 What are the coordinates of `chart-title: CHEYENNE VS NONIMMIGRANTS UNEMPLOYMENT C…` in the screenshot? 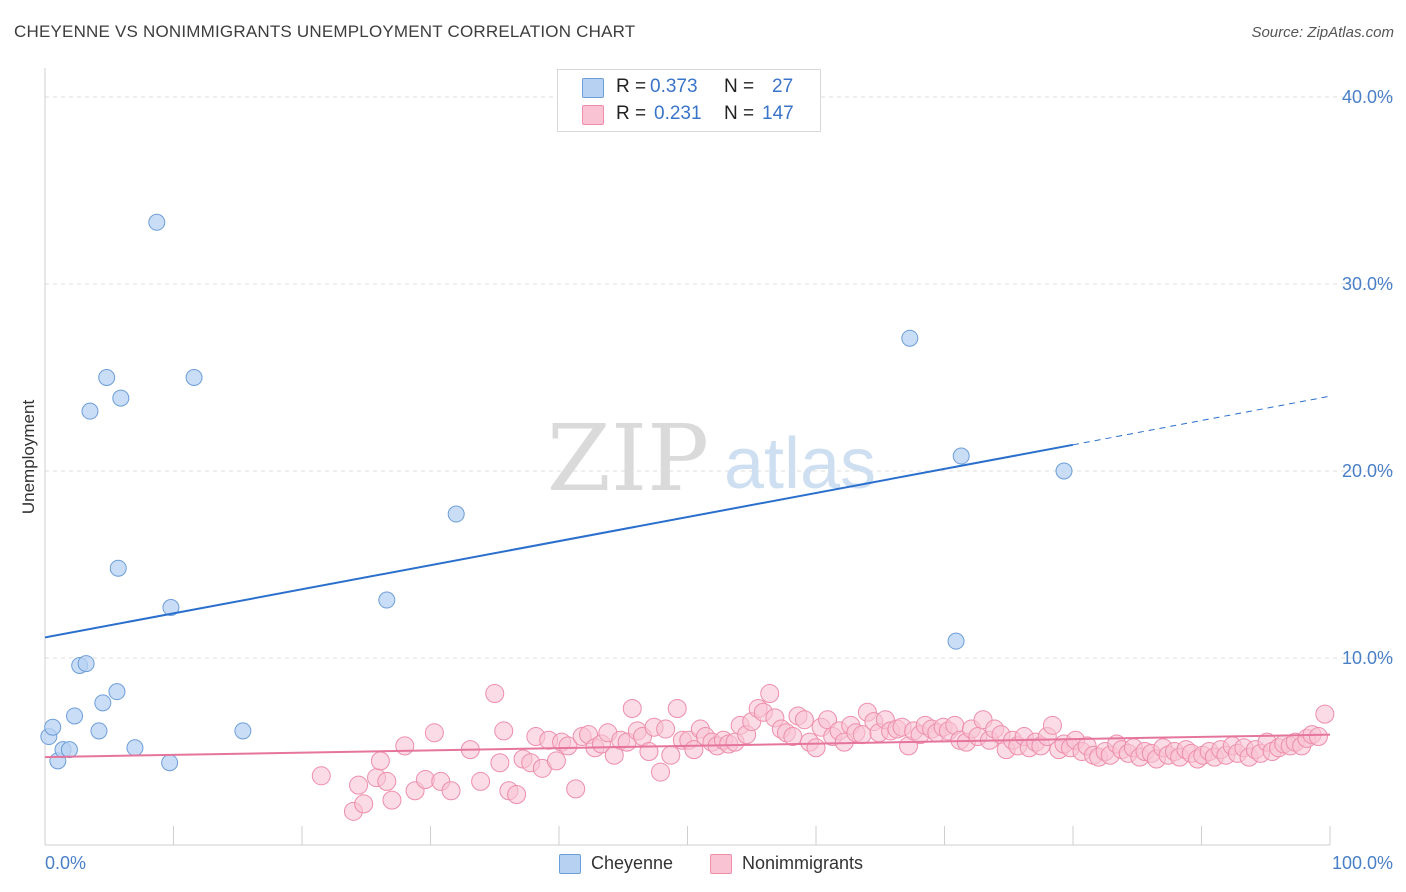 It's located at (325, 31).